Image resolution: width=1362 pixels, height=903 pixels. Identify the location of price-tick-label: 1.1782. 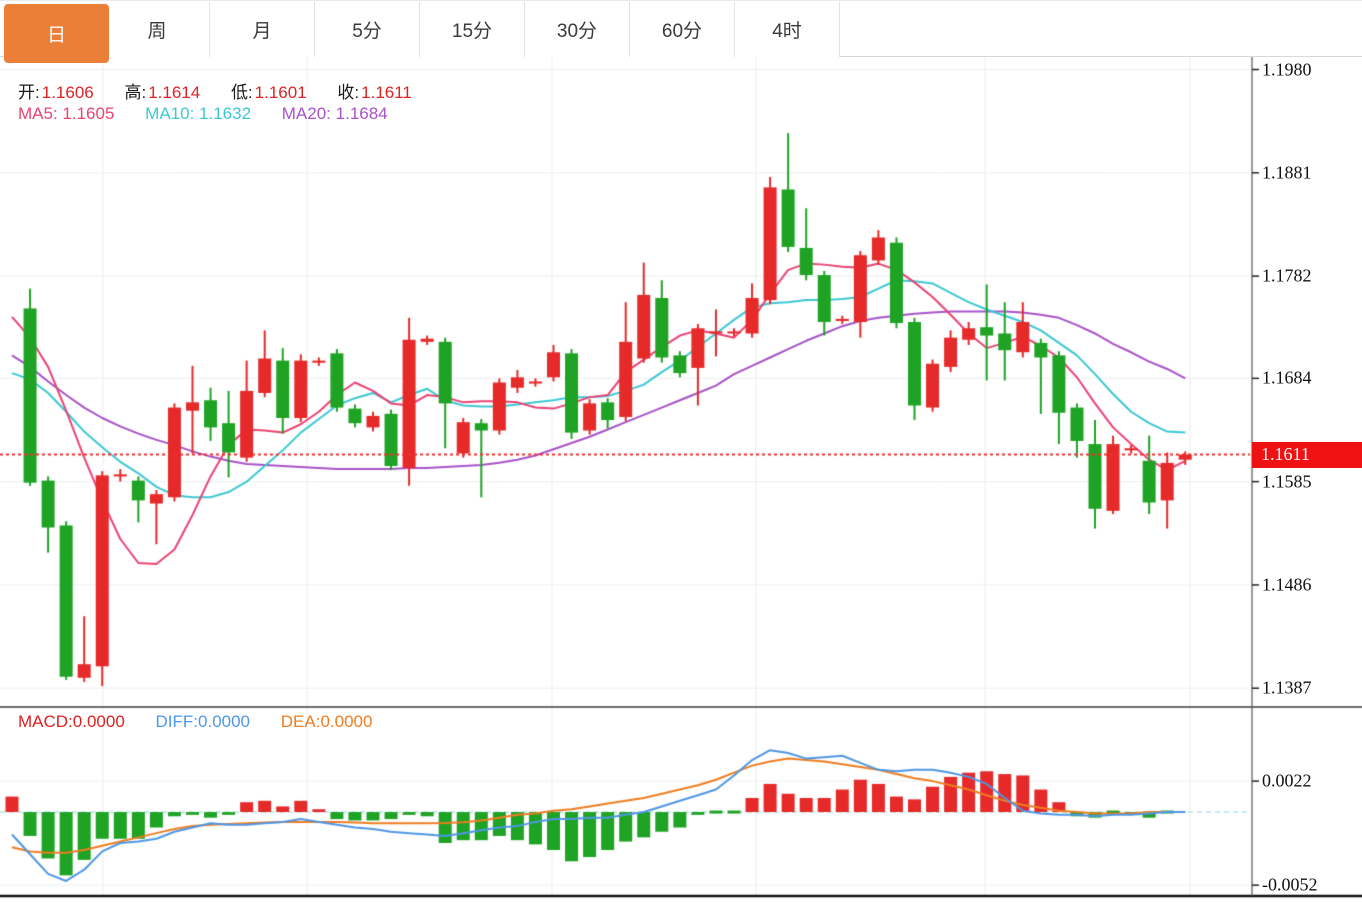
(1287, 275).